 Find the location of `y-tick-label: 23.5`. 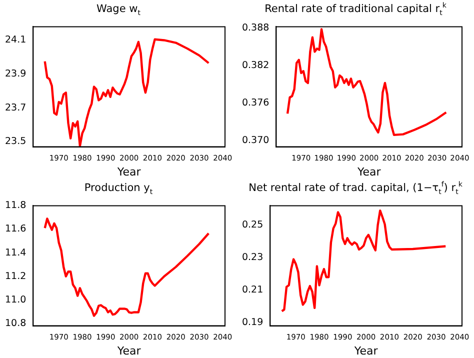

y-tick-label: 23.5 is located at coordinates (15, 142).